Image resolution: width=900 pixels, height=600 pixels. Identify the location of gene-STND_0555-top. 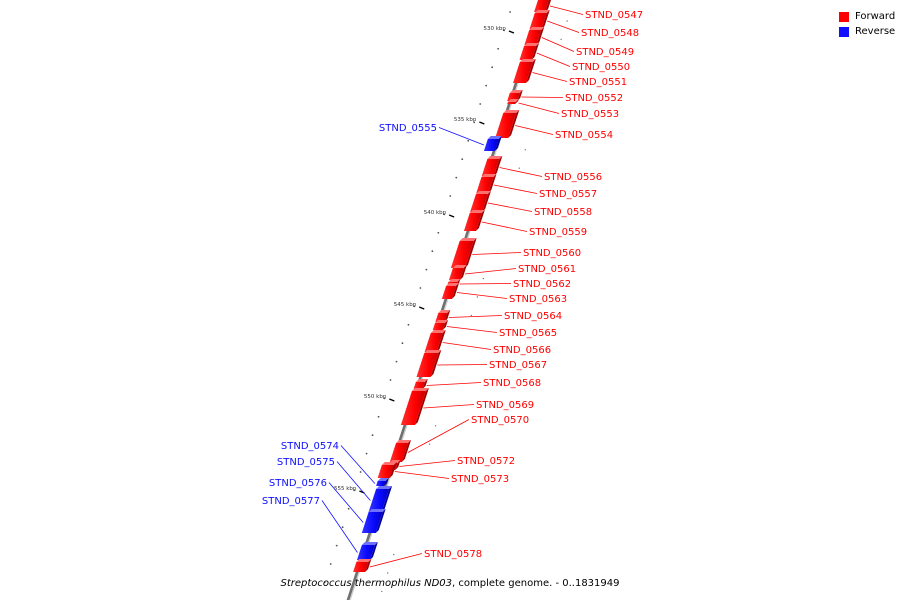
(494, 137).